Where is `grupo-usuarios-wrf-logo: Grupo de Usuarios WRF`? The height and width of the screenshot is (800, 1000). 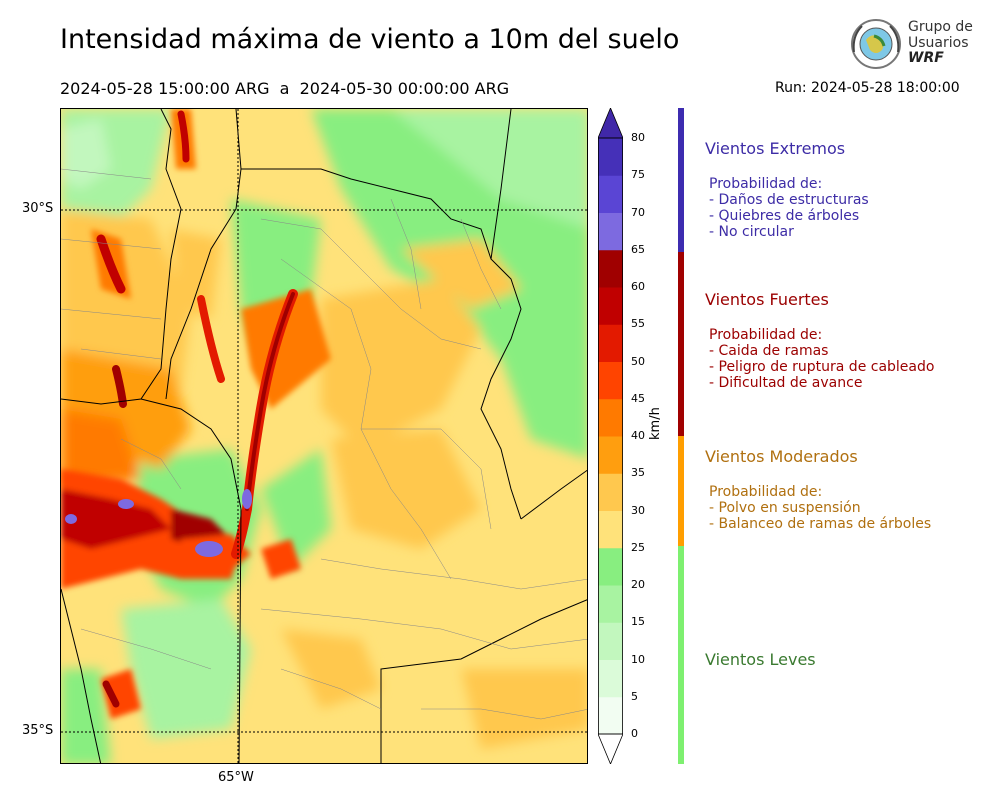 grupo-usuarios-wrf-logo: Grupo de Usuarios WRF is located at coordinates (913, 45).